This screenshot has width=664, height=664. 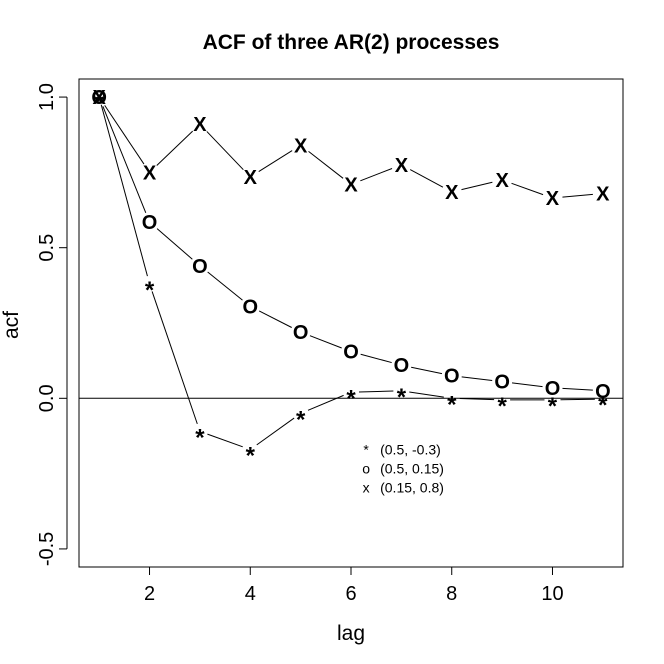 I want to click on y-tick-label: -0.5, so click(x=47, y=549).